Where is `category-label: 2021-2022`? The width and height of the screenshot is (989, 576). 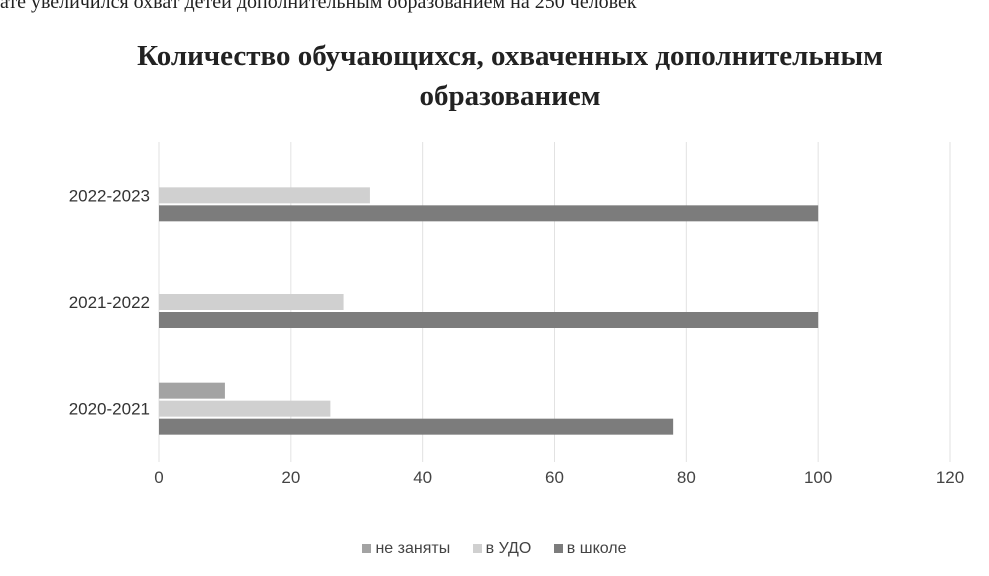
category-label: 2021-2022 is located at coordinates (109, 302).